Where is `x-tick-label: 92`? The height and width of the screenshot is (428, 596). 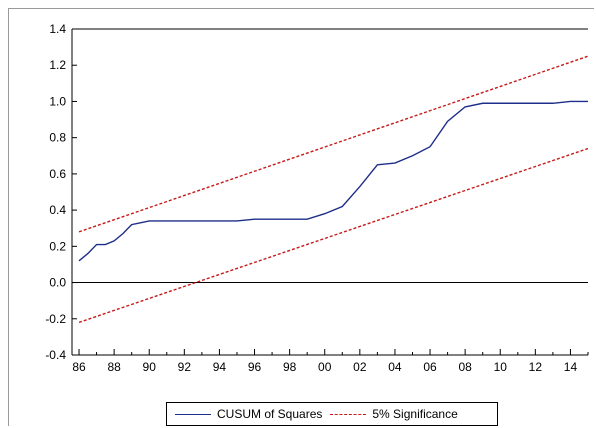
x-tick-label: 92 is located at coordinates (185, 367).